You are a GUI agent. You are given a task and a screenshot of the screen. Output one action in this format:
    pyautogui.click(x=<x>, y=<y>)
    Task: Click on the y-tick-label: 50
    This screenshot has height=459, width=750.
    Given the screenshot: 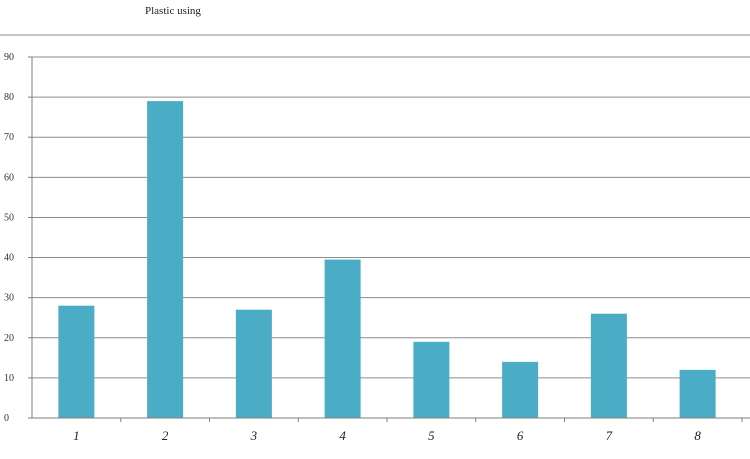 What is the action you would take?
    pyautogui.click(x=9, y=217)
    